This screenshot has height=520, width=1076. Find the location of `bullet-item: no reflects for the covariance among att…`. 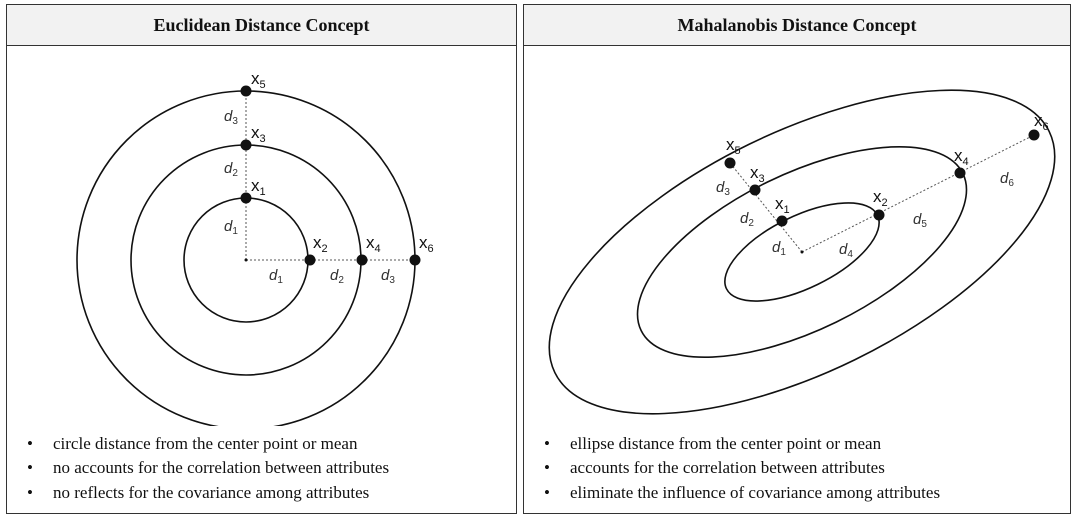

bullet-item: no reflects for the covariance among att… is located at coordinates (208, 493).